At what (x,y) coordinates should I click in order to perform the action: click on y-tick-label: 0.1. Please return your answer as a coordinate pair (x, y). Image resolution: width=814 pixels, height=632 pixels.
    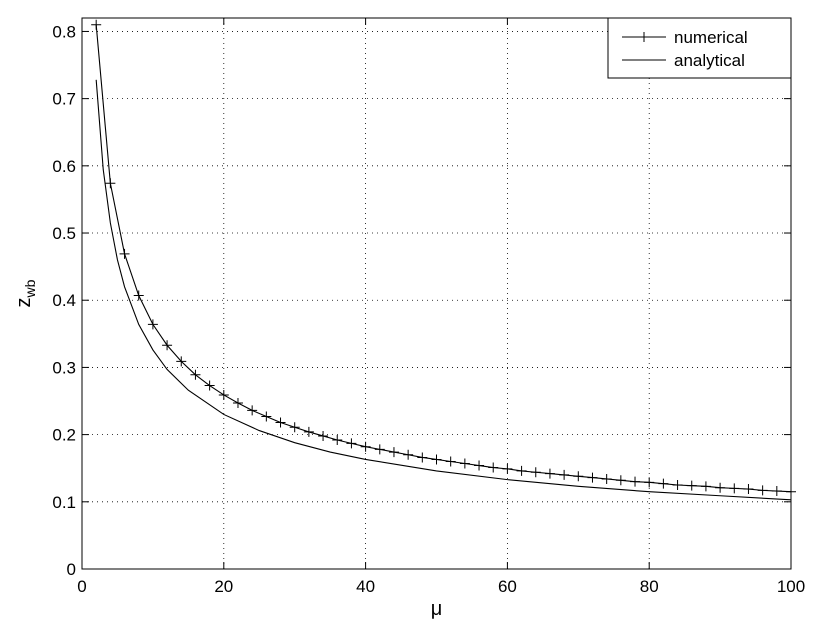
    Looking at the image, I should click on (64, 502).